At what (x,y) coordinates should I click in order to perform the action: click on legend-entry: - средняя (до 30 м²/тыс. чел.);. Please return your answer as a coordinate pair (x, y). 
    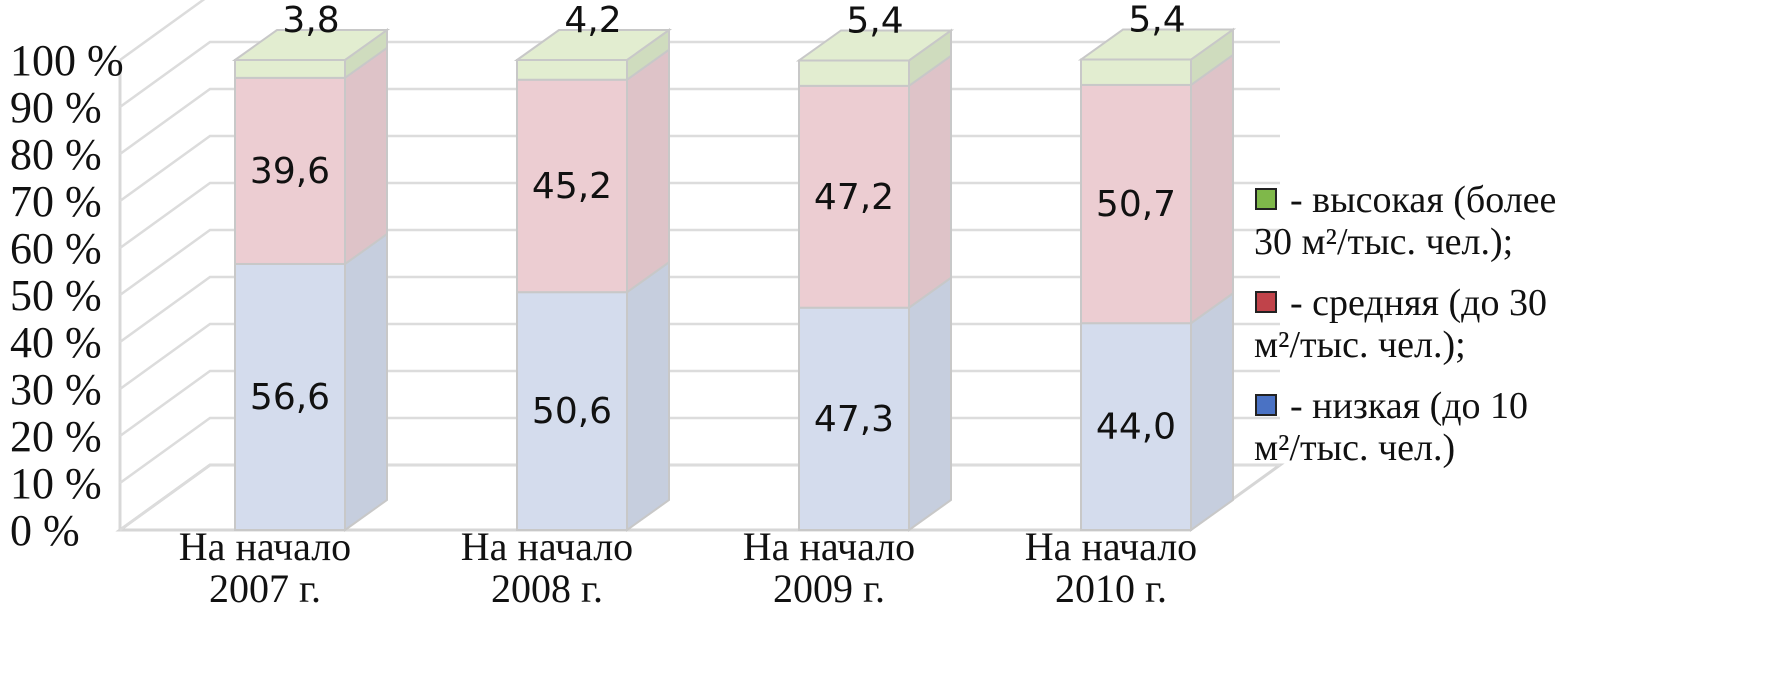
    Looking at the image, I should click on (1400, 324).